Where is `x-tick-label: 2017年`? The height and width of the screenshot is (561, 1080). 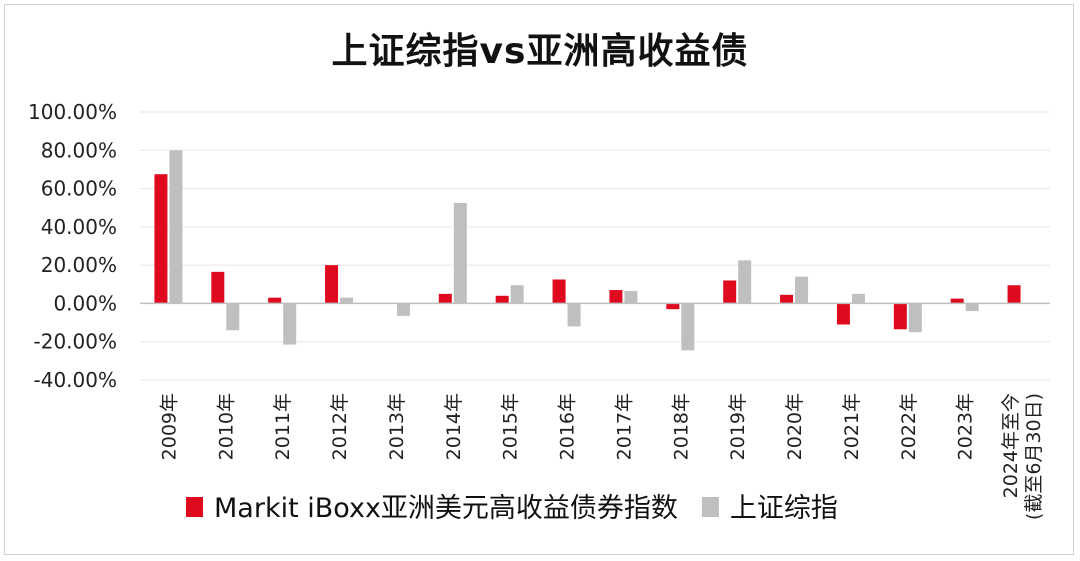 x-tick-label: 2017年 is located at coordinates (624, 426).